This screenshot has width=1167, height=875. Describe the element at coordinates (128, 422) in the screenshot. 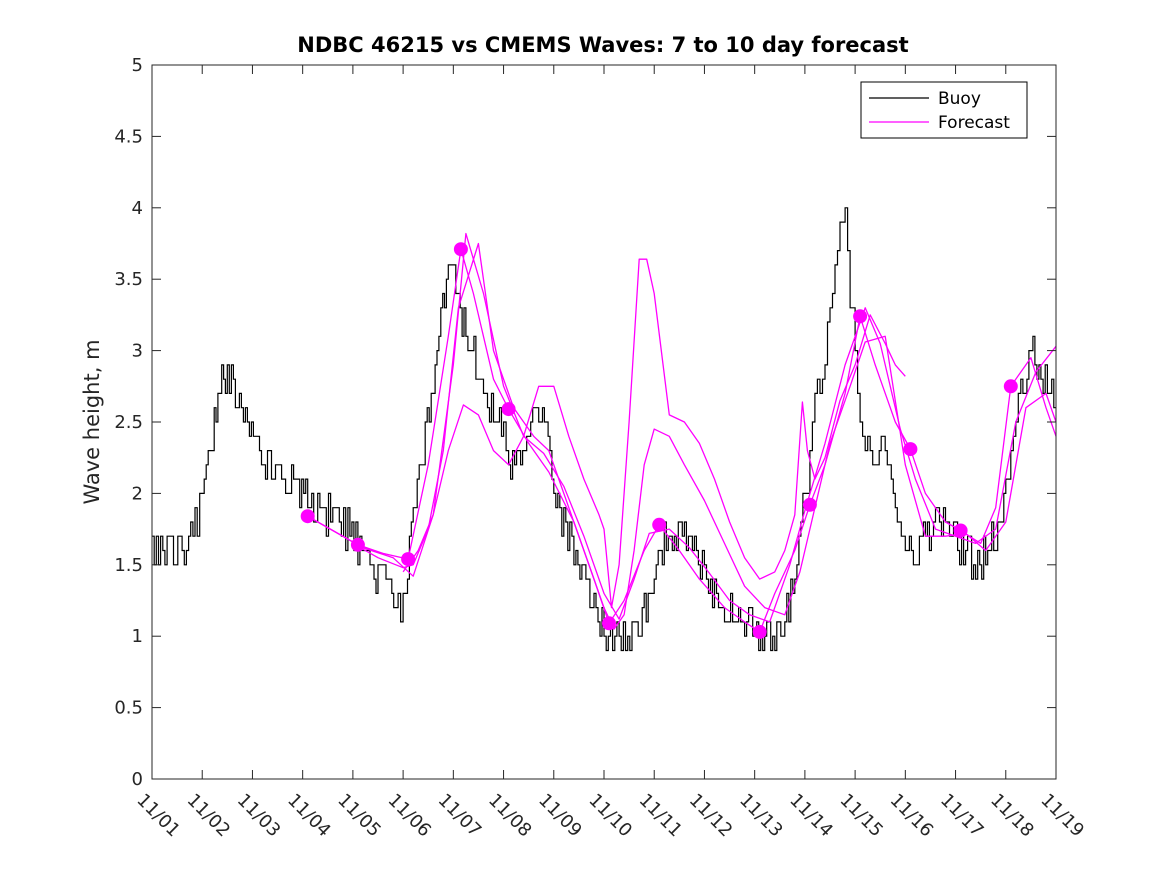

I see `y-tick-label: 2.5` at that location.